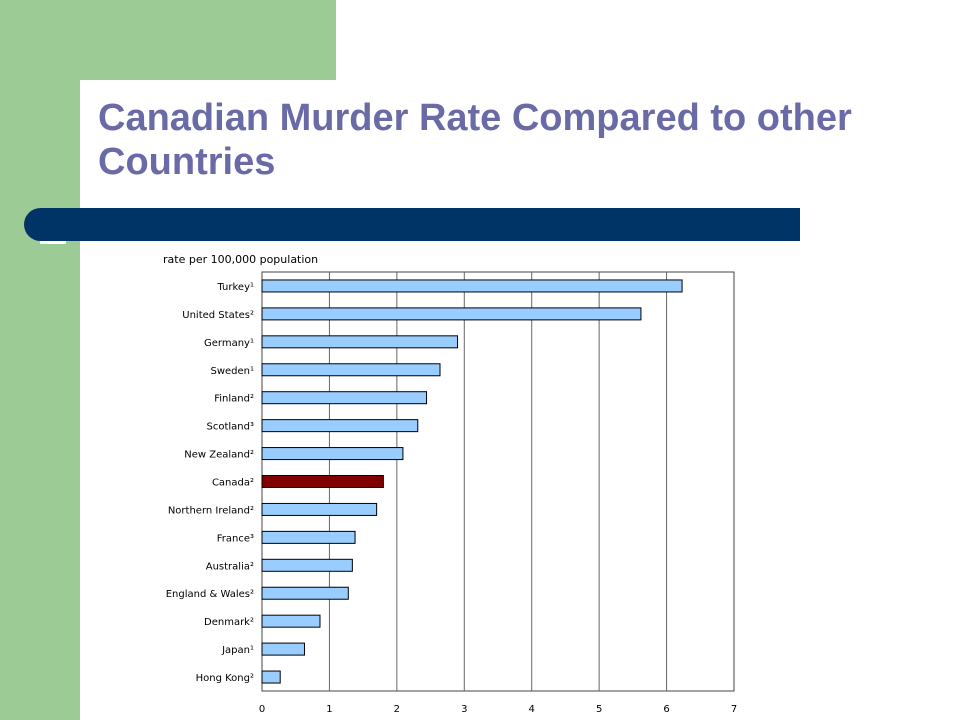  I want to click on x-tick-label: 3, so click(464, 709).